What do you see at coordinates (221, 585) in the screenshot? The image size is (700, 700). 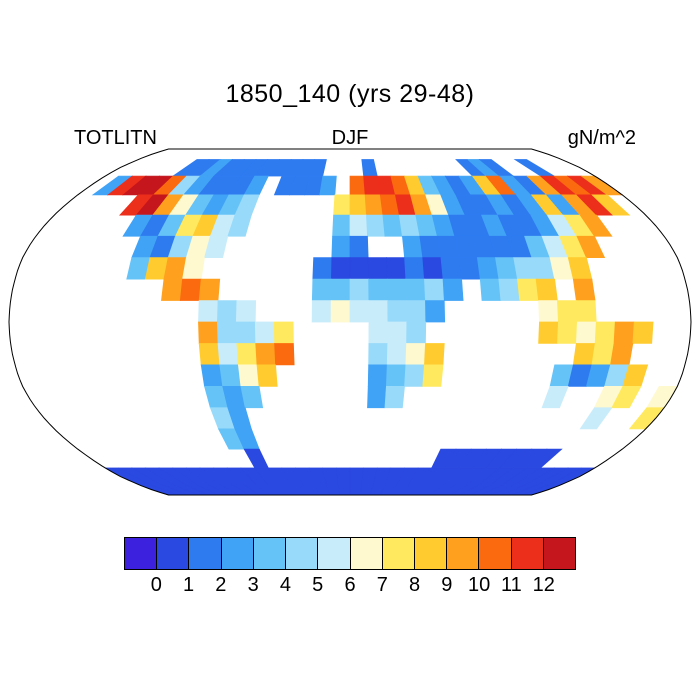 I see `colorbar-tick-label: 2` at bounding box center [221, 585].